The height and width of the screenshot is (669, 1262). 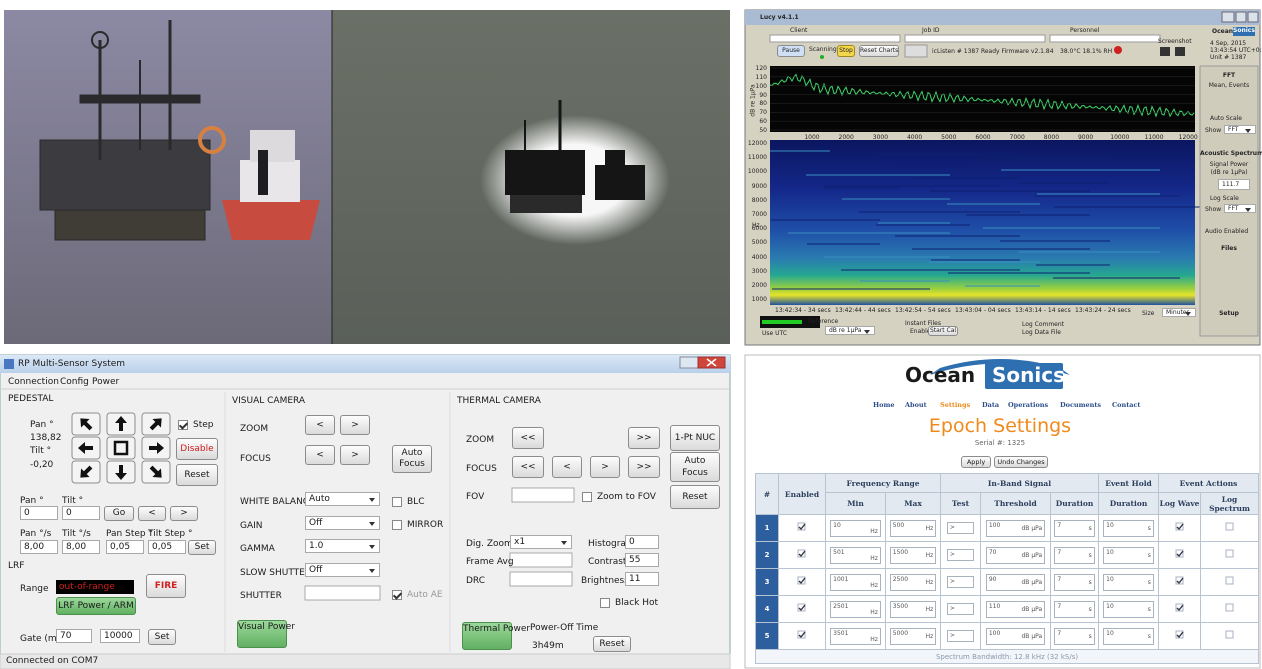 What do you see at coordinates (879, 51) in the screenshot?
I see `reset-charts-button: Reset Charts` at bounding box center [879, 51].